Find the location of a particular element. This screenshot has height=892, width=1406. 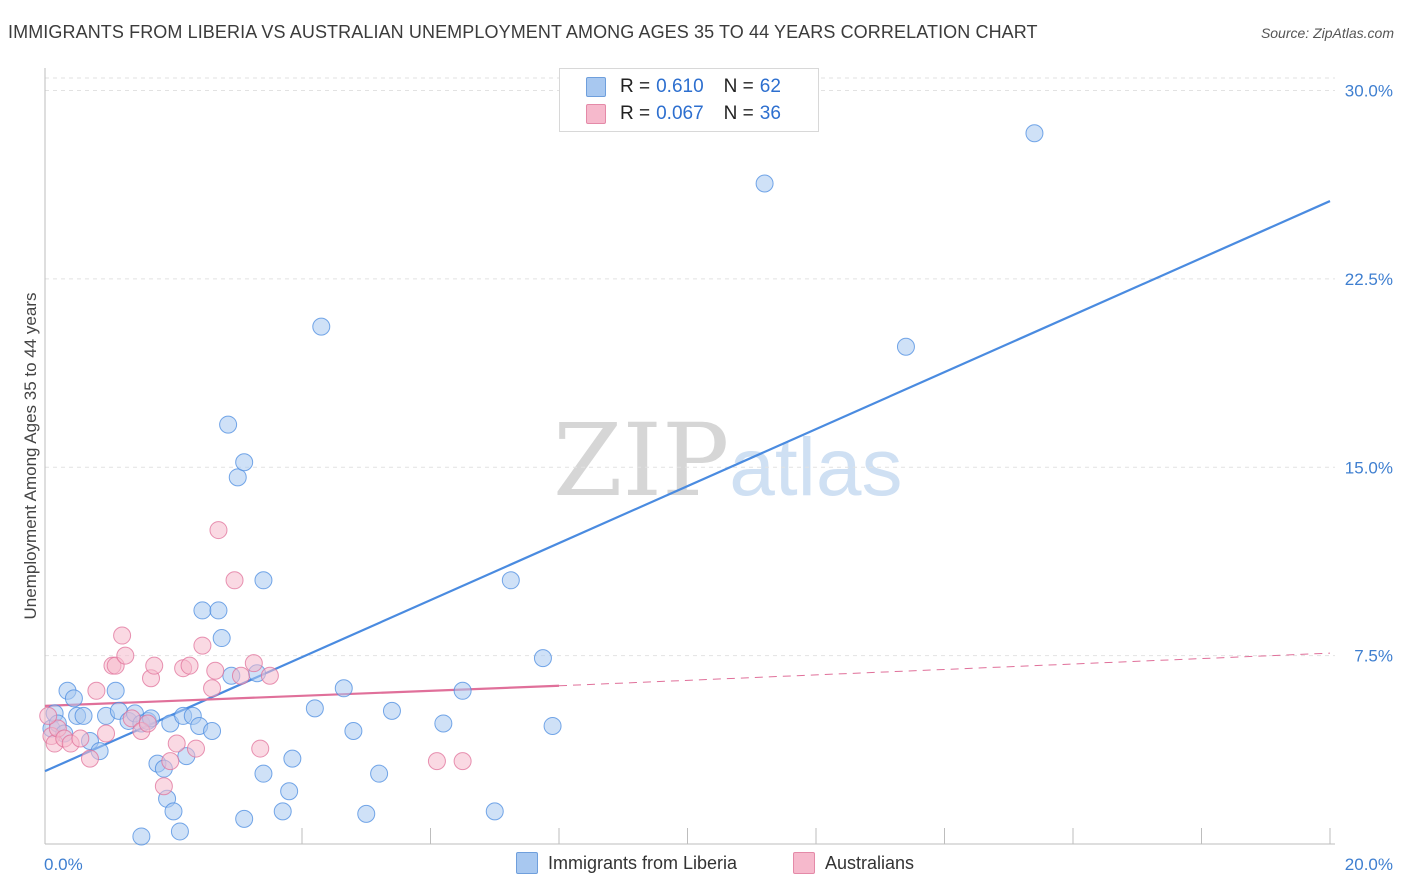

legend-swatch-australians is located at coordinates (596, 114).